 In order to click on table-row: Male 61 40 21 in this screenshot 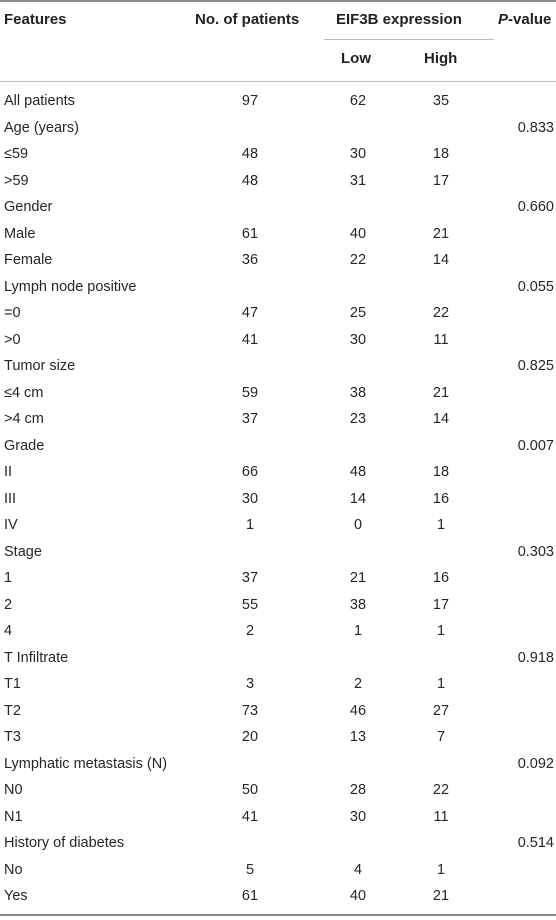, I will do `click(278, 235)`.